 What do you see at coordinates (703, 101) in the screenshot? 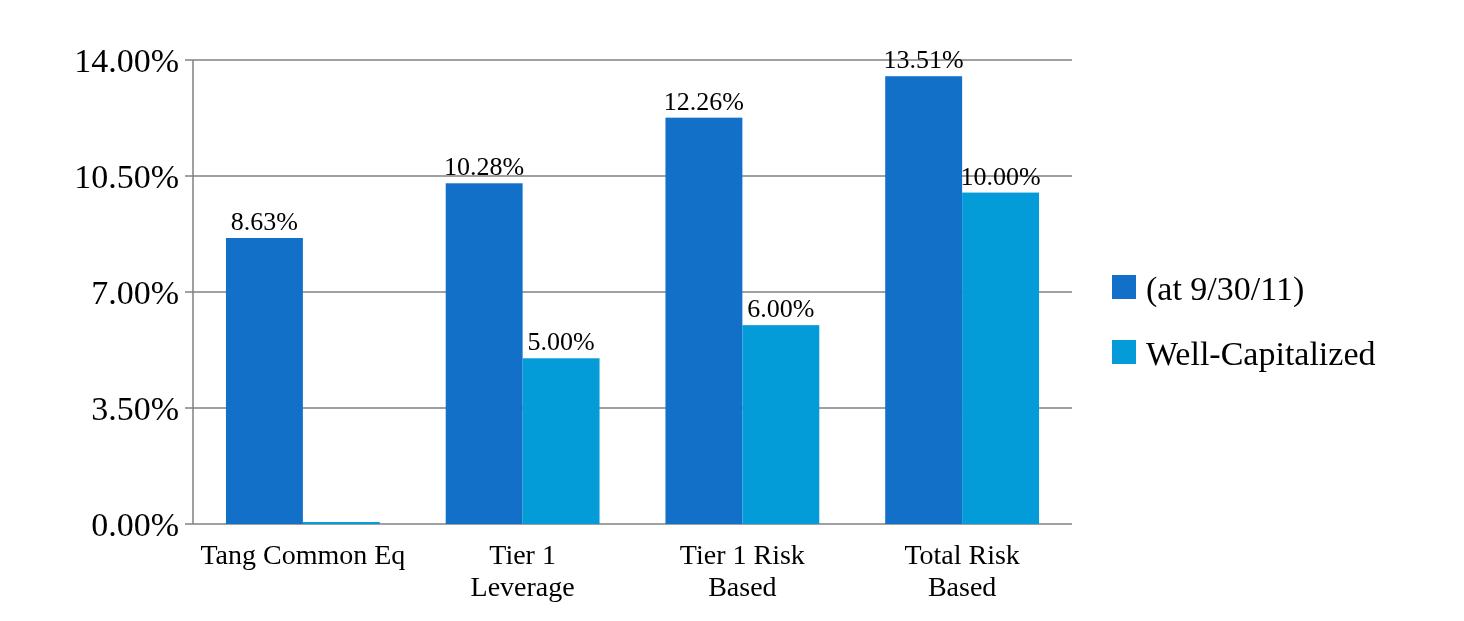
I see `data-label: 12.26%` at bounding box center [703, 101].